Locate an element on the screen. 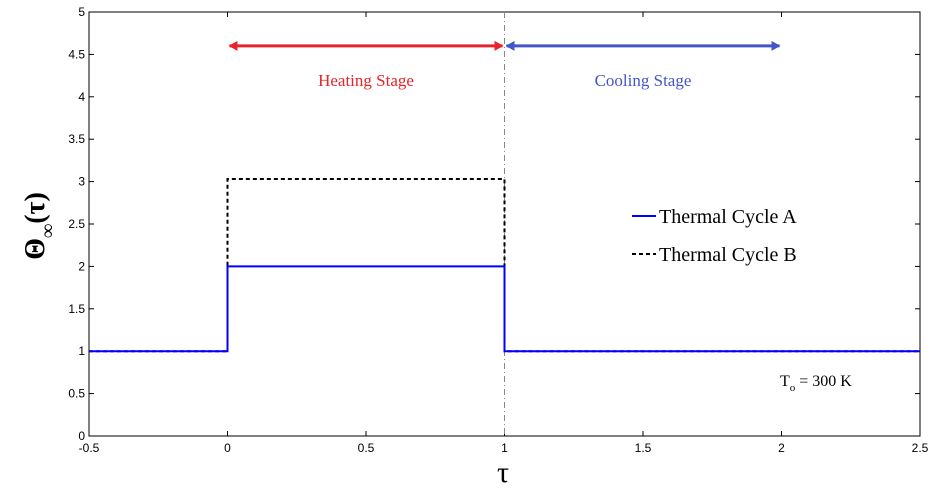  x-axis-label: τ is located at coordinates (503, 472).